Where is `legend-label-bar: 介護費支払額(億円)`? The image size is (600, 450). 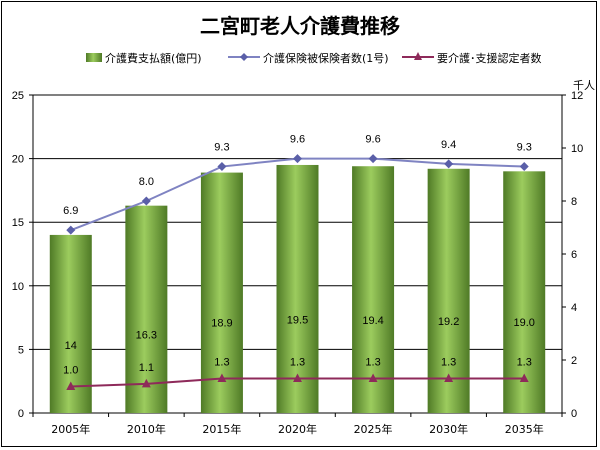
legend-label-bar: 介護費支払額(億円) is located at coordinates (153, 58).